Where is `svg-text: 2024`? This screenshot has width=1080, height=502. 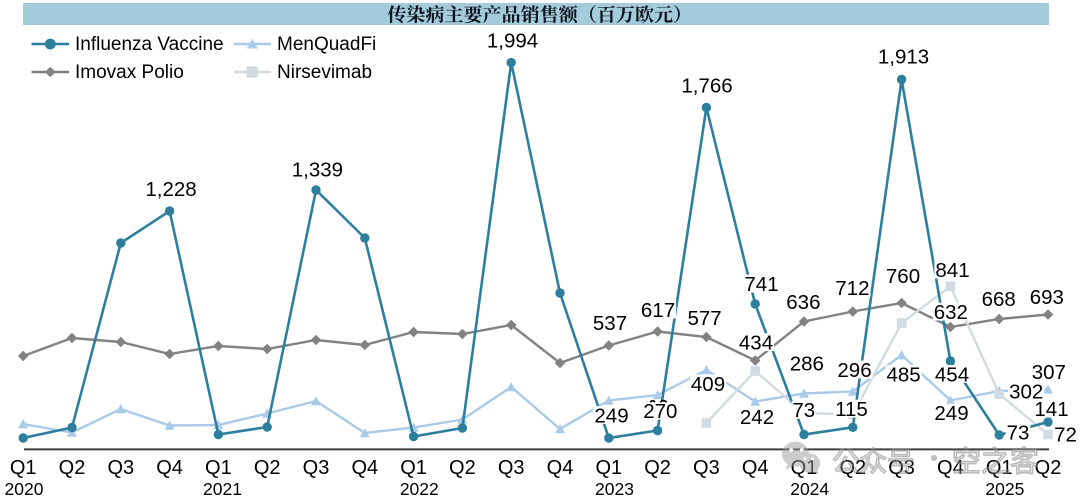 svg-text: 2024 is located at coordinates (809, 489).